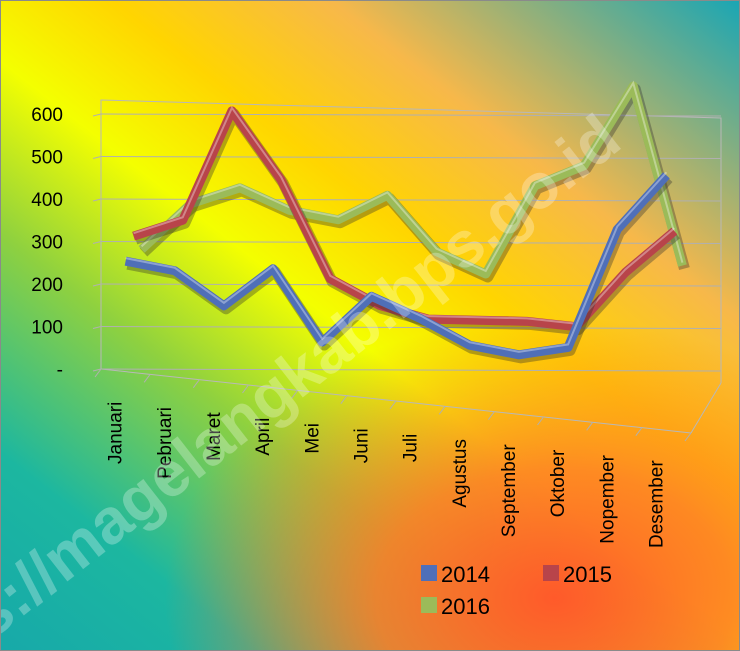 Image resolution: width=740 pixels, height=651 pixels. What do you see at coordinates (706, 408) in the screenshot?
I see `floor-right-edge` at bounding box center [706, 408].